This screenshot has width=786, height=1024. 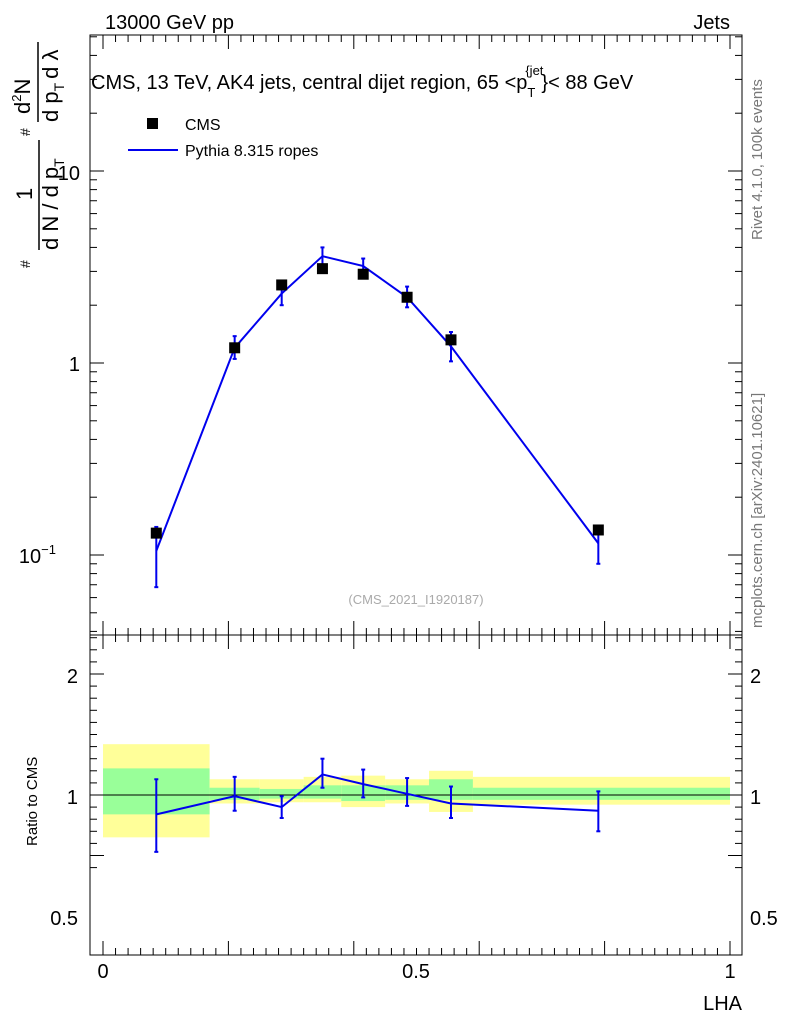 I want to click on header-process-label: Jets, so click(x=711, y=23).